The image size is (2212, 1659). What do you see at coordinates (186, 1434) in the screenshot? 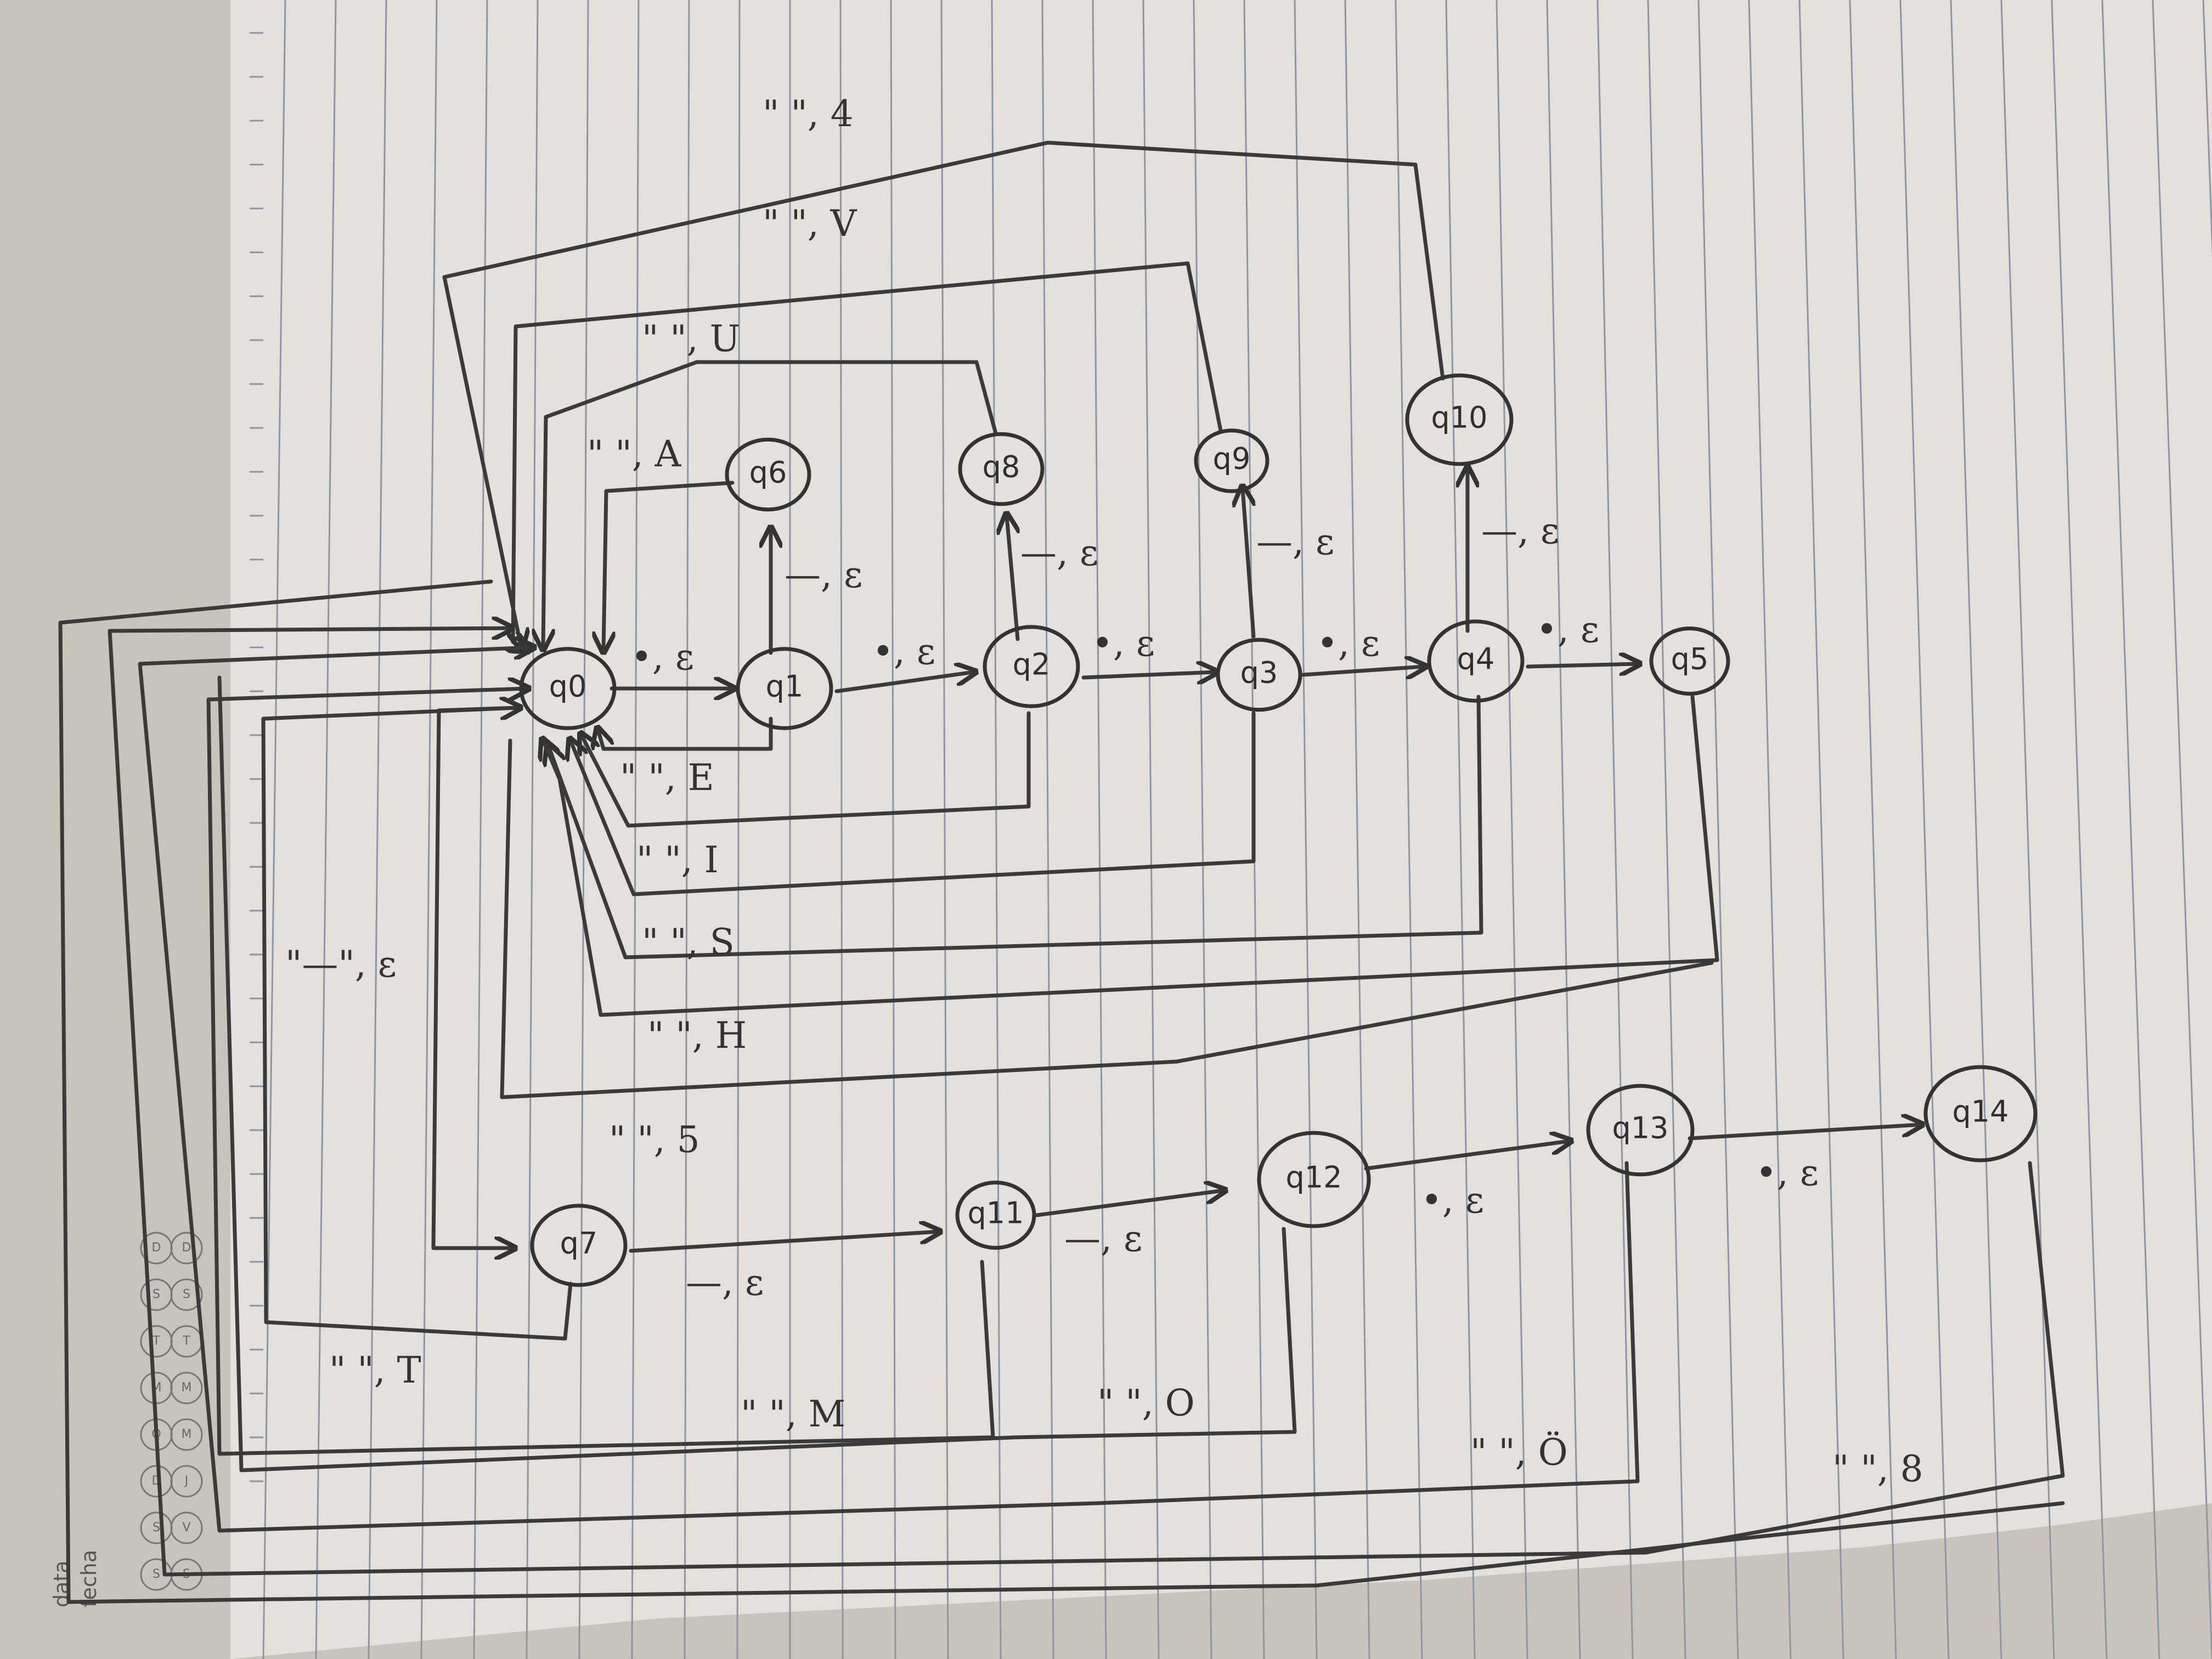
I see `weekday-circle: M` at bounding box center [186, 1434].